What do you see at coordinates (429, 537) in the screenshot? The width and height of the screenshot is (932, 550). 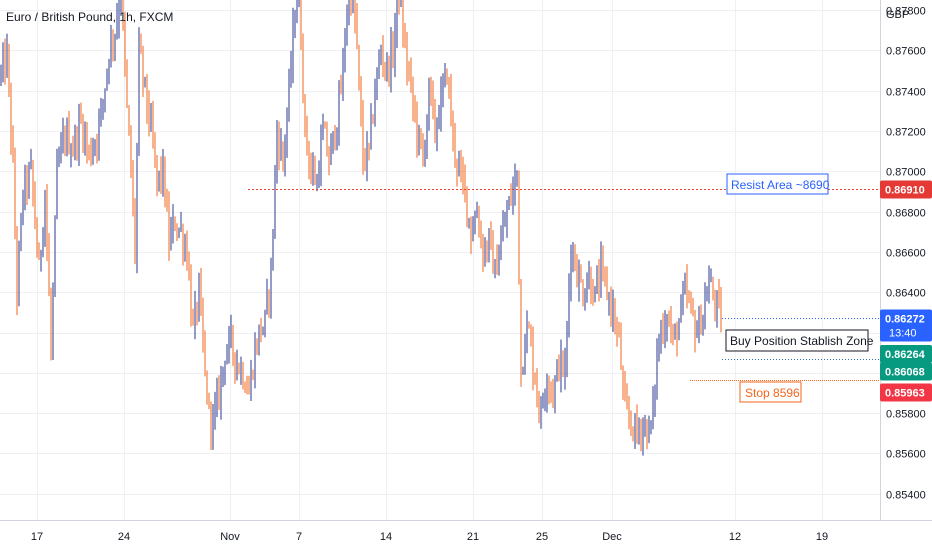 I see `x-axis-ticks: 17 24 Nov 7 14 21 25 Dec 12 19` at bounding box center [429, 537].